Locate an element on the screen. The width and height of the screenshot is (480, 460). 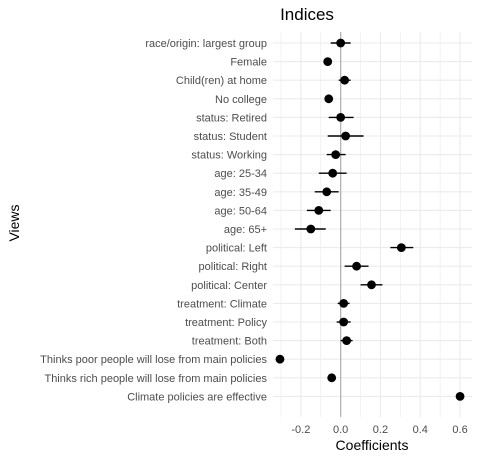
x-tick-label: 0.4 is located at coordinates (420, 430).